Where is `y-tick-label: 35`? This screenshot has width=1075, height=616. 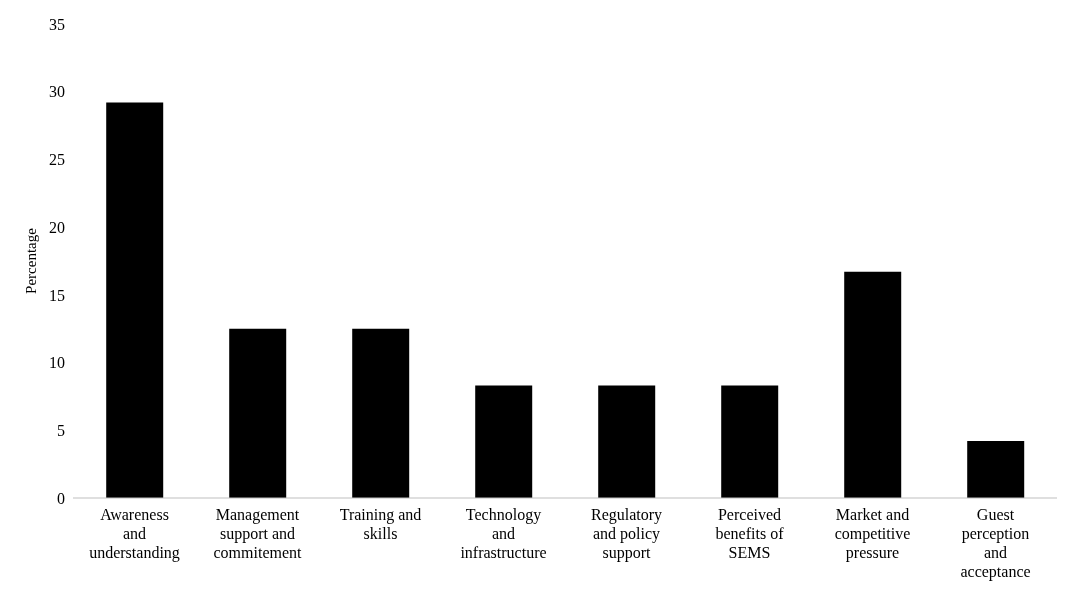
y-tick-label: 35 is located at coordinates (57, 24).